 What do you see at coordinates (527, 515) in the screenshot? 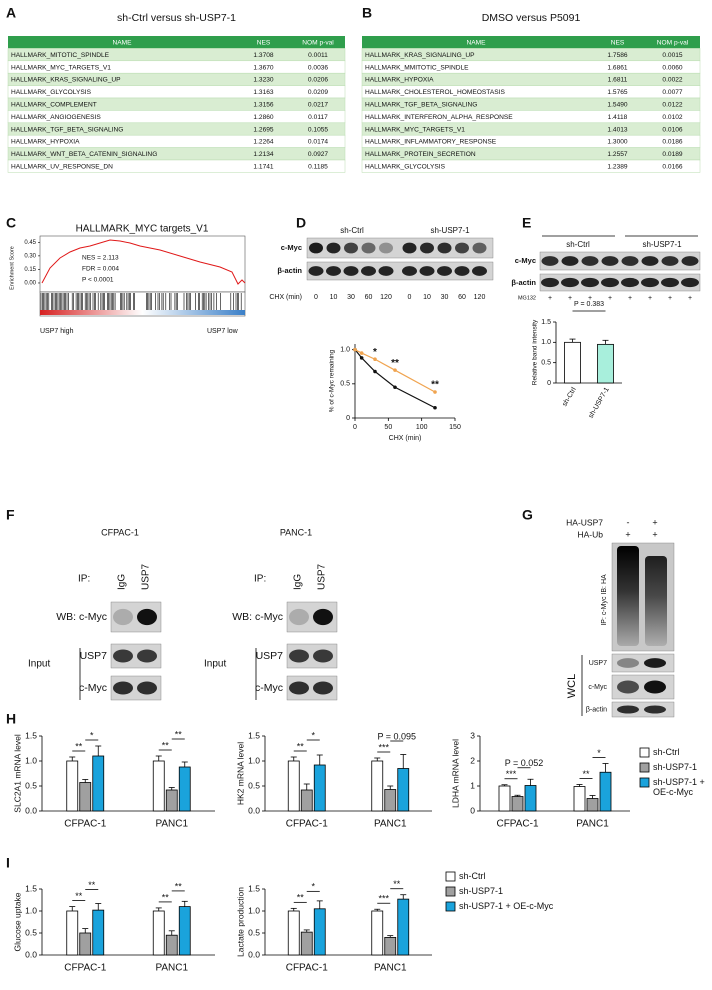
I see `panel-label: G` at bounding box center [527, 515].